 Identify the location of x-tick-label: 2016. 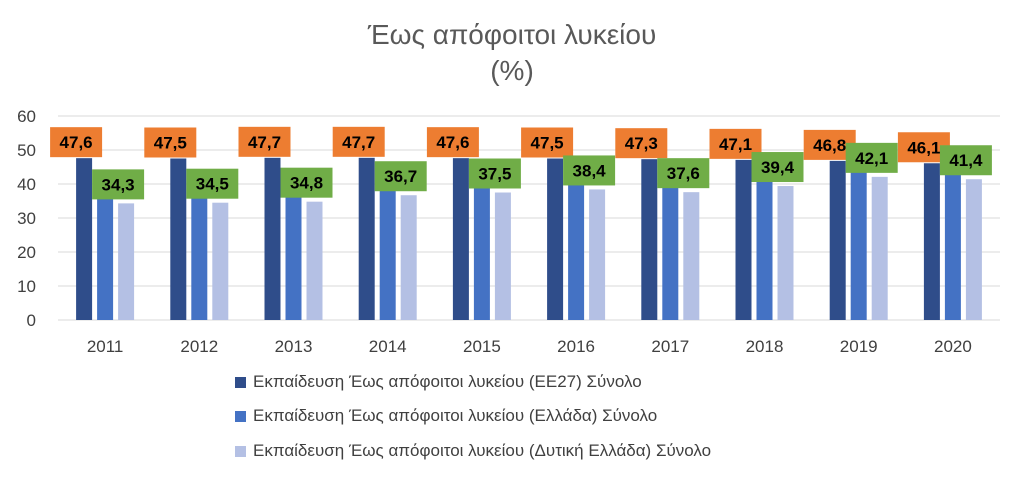
(576, 346).